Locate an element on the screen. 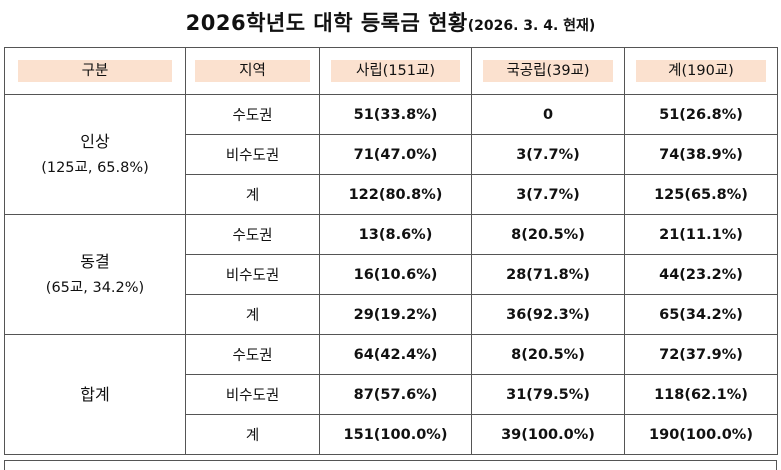 This screenshot has height=470, width=781. header-category: 구분 is located at coordinates (95, 71).